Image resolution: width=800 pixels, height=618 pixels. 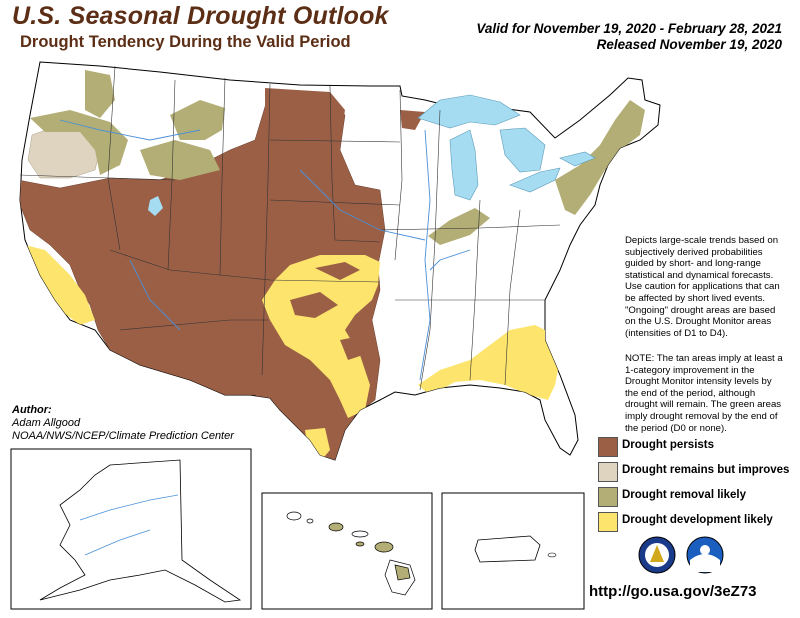 What do you see at coordinates (507, 549) in the screenshot?
I see `puerto-rico-land` at bounding box center [507, 549].